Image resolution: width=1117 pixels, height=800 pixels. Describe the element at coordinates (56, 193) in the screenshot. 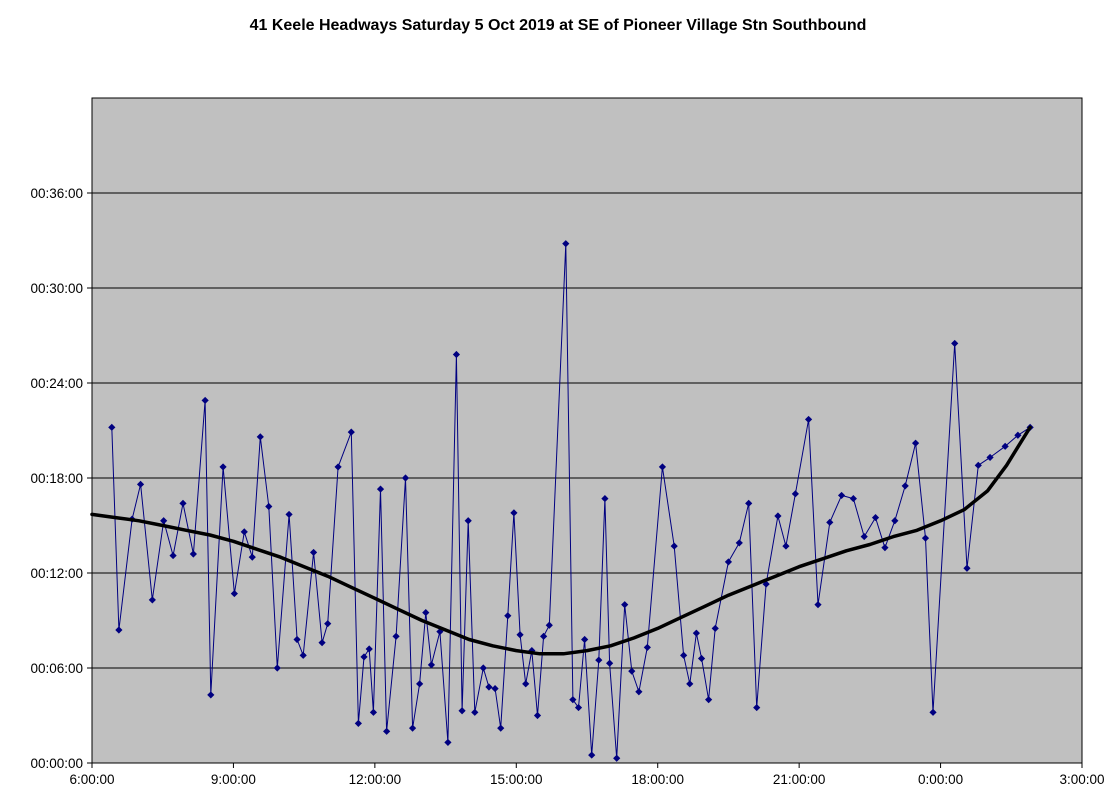

I see `y-axis-label: 00:36:00` at that location.